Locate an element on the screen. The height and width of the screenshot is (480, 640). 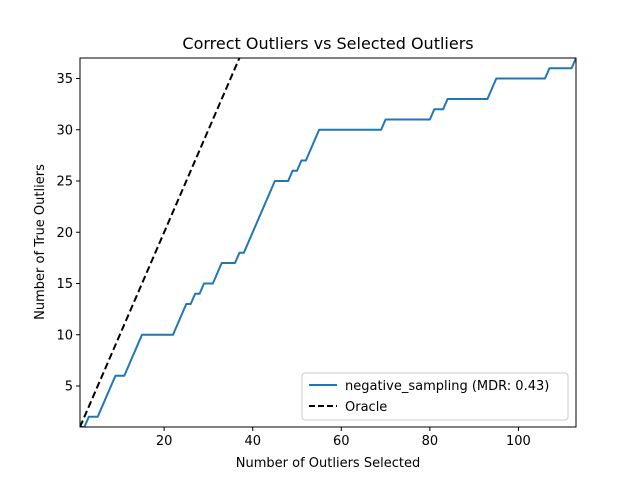
y-tick-label: 10 is located at coordinates (64, 335).